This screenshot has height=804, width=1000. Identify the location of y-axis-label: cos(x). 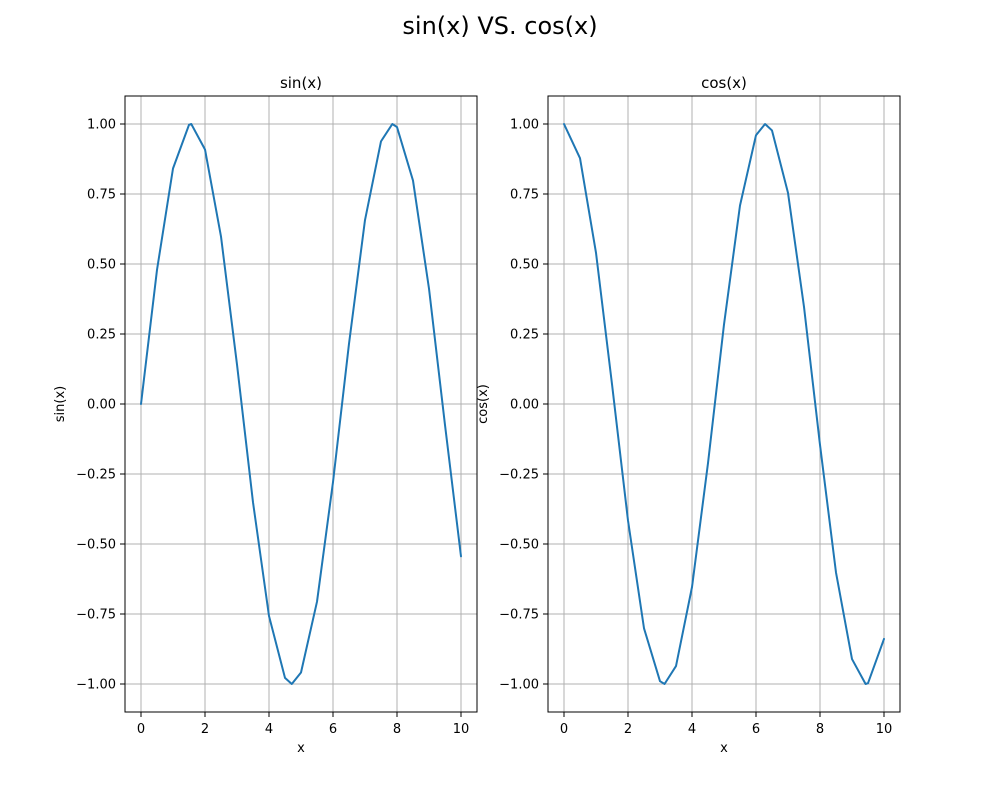
(483, 404).